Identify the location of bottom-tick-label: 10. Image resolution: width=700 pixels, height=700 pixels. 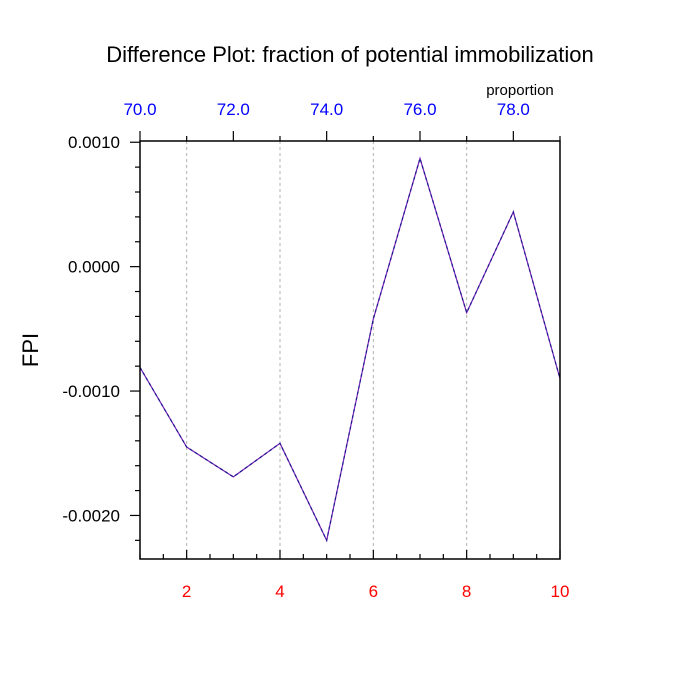
(560, 591).